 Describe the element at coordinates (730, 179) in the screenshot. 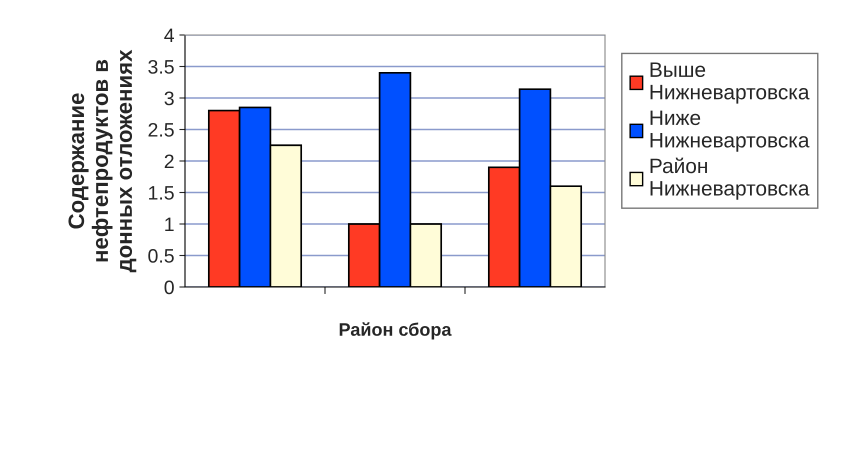

I see `legend-label: Район Нижневартовска` at that location.